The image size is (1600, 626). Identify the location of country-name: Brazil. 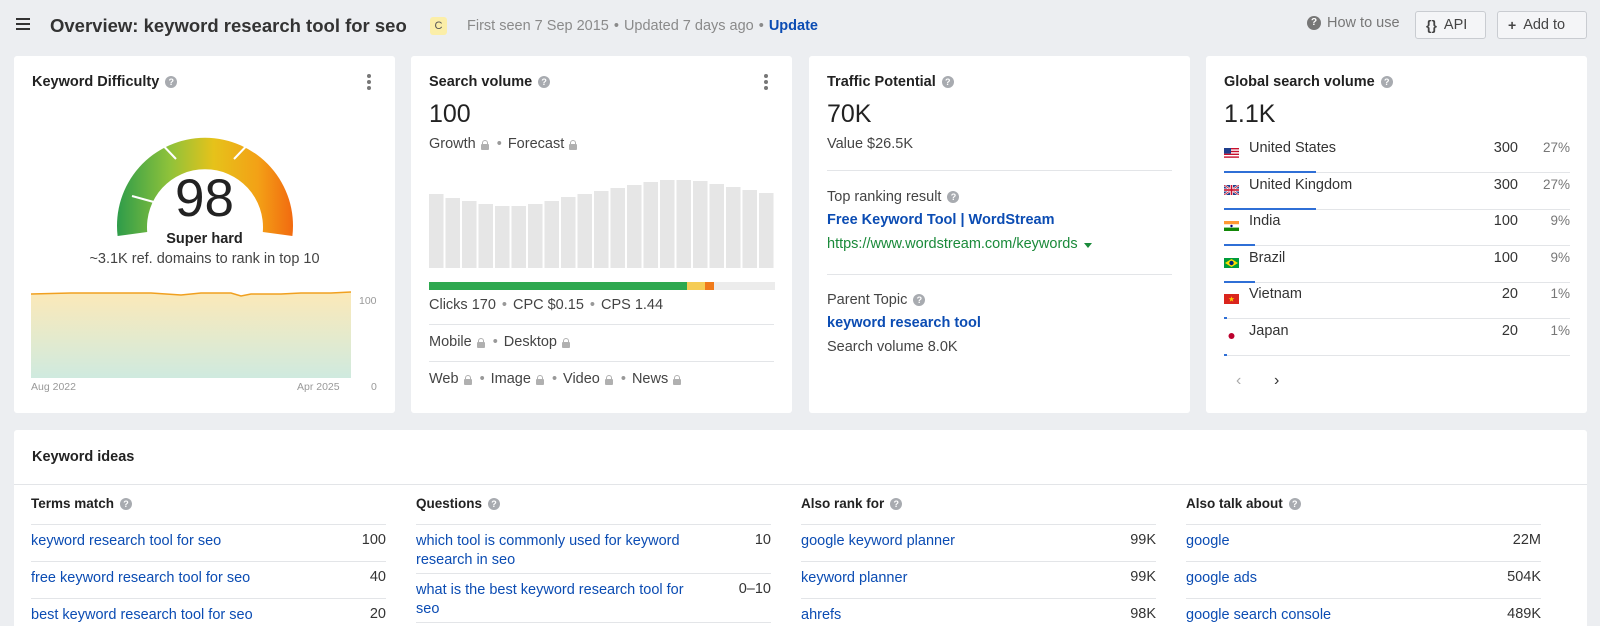
(1267, 257).